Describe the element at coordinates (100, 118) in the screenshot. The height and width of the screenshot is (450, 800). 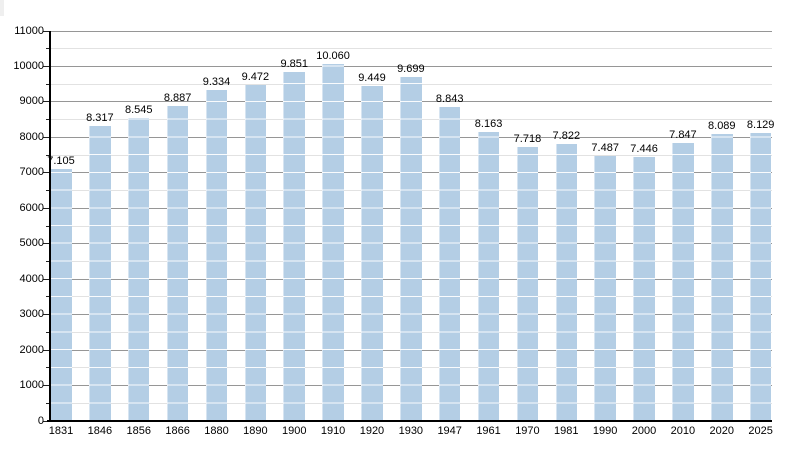
I see `bar-value-label: 8.317` at that location.